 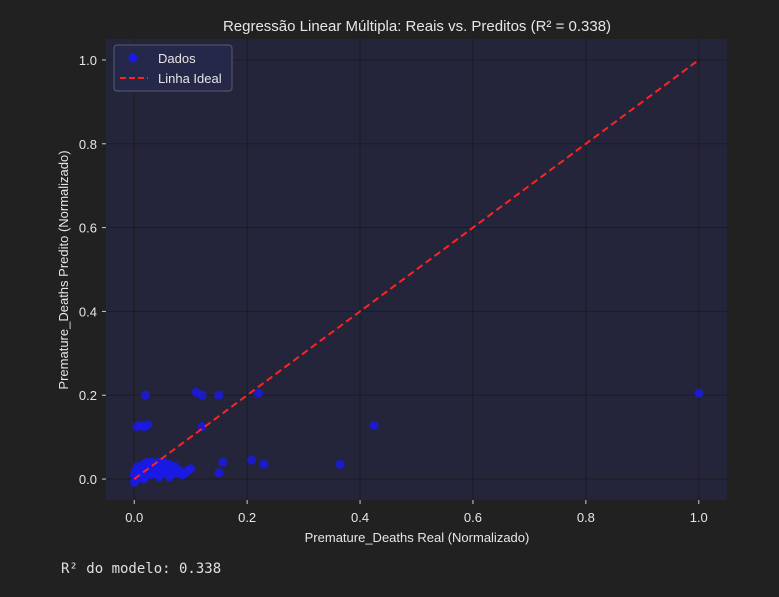 I want to click on y-tick-label-4: 0.8, so click(x=88, y=144).